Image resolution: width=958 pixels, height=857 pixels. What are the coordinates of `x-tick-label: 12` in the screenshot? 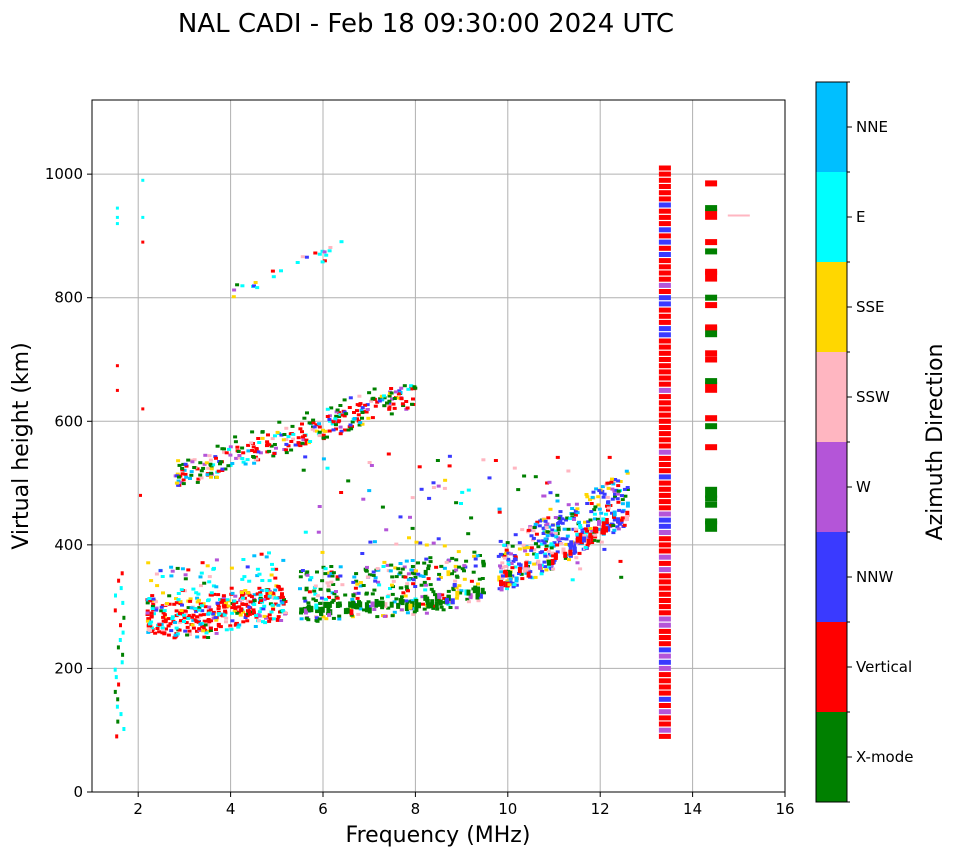 It's located at (600, 809).